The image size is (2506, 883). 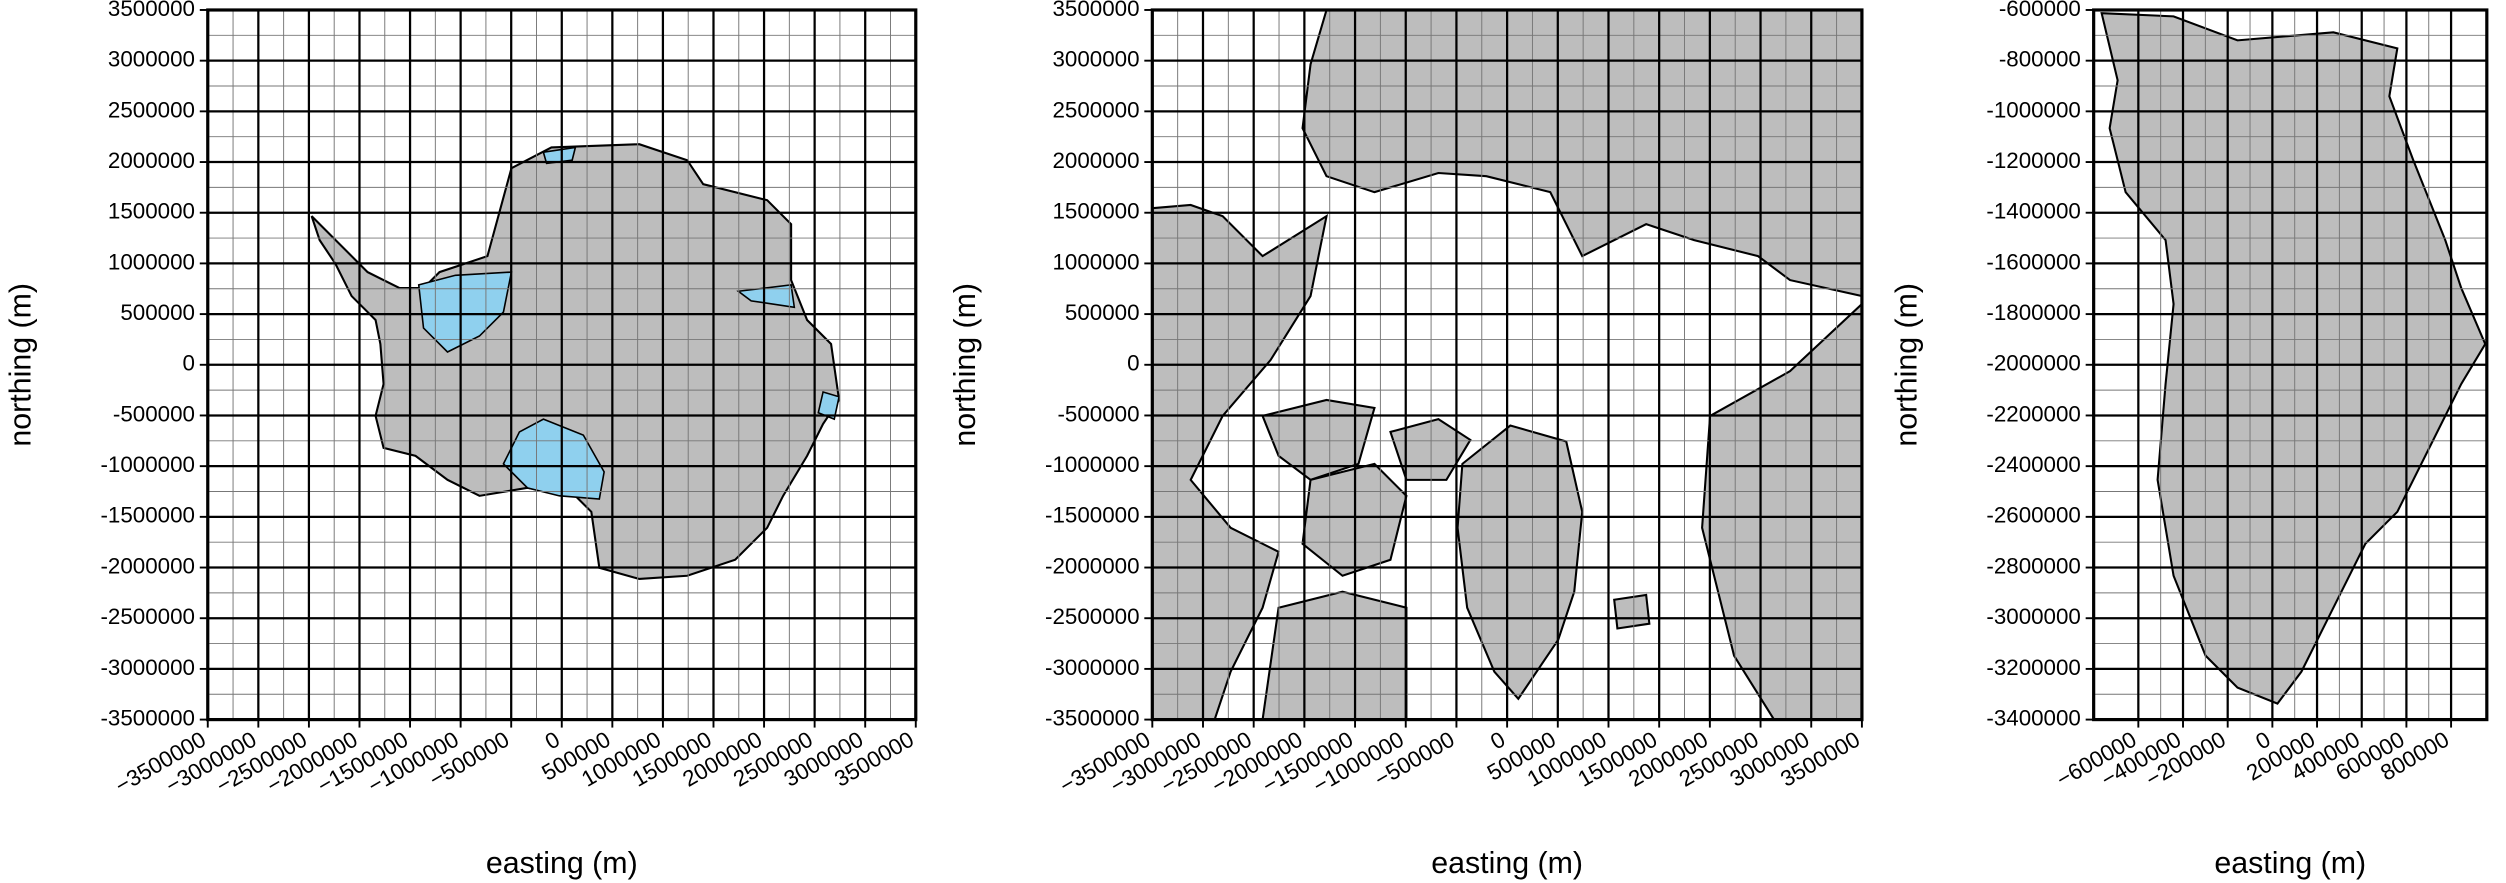 What do you see at coordinates (2033, 464) in the screenshot?
I see `y-tick-label: -2400000` at bounding box center [2033, 464].